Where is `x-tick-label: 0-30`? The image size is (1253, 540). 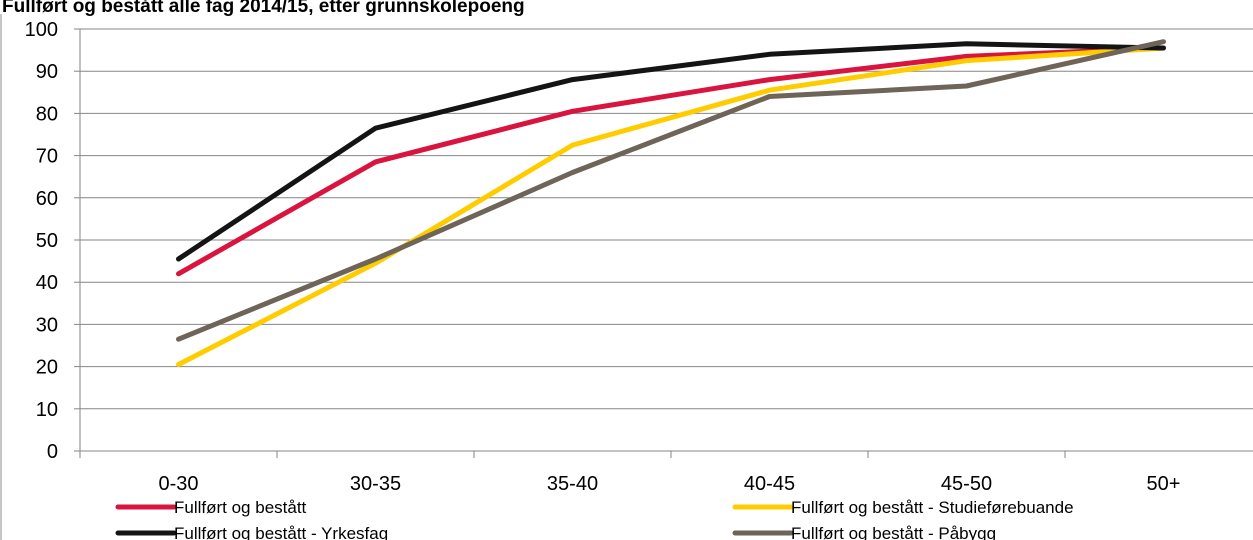 x-tick-label: 0-30 is located at coordinates (178, 484).